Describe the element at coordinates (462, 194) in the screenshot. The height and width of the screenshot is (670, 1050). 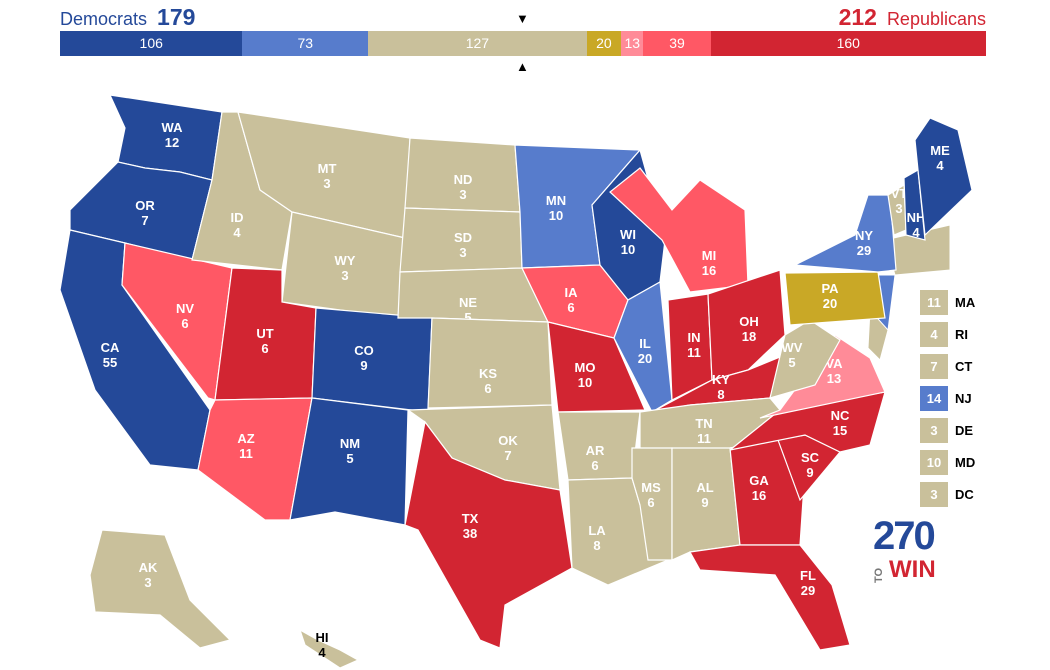
I see `state-ev-nd: 3` at that location.